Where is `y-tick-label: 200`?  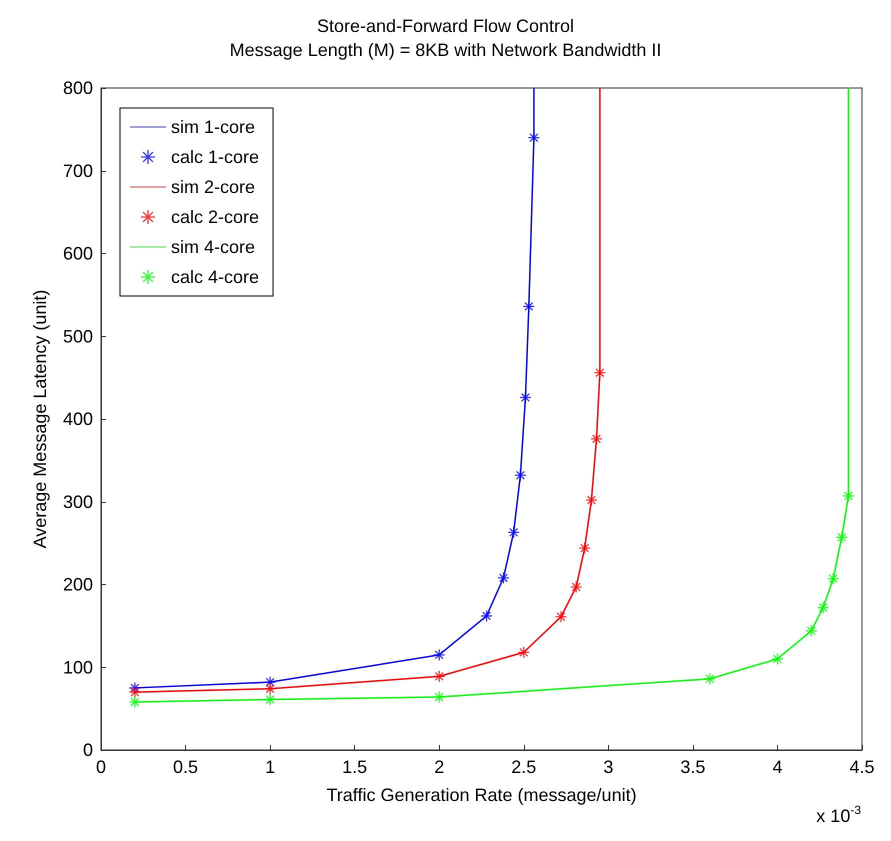
y-tick-label: 200 is located at coordinates (77, 584).